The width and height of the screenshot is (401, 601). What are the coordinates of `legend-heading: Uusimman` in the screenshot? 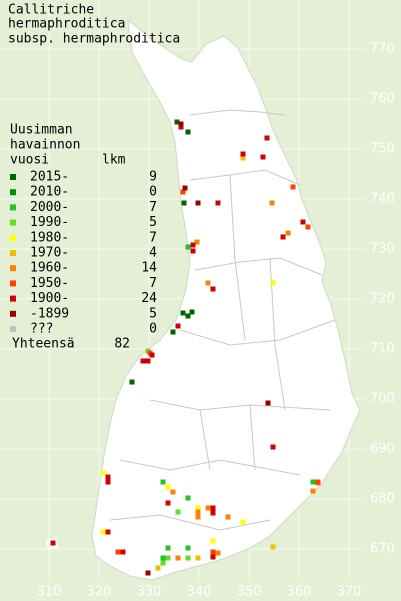 It's located at (41, 130).